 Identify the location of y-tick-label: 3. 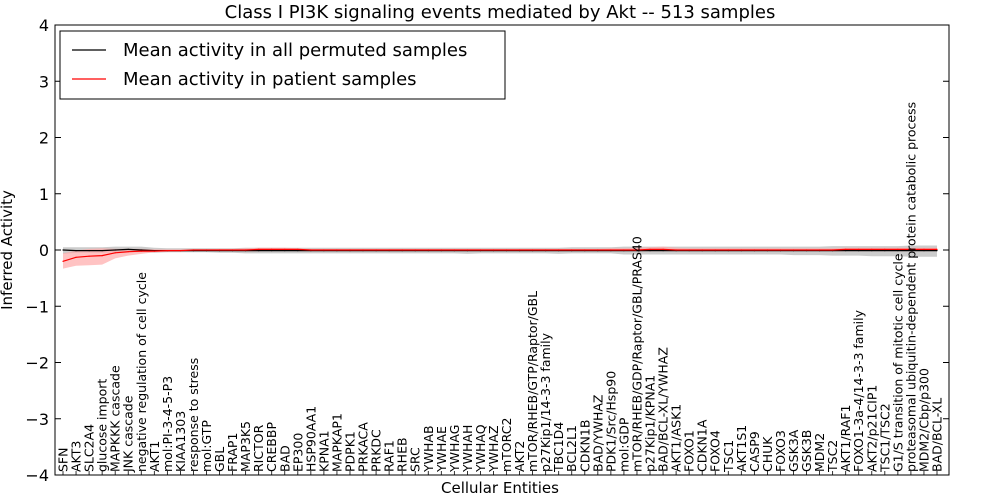
(44, 81).